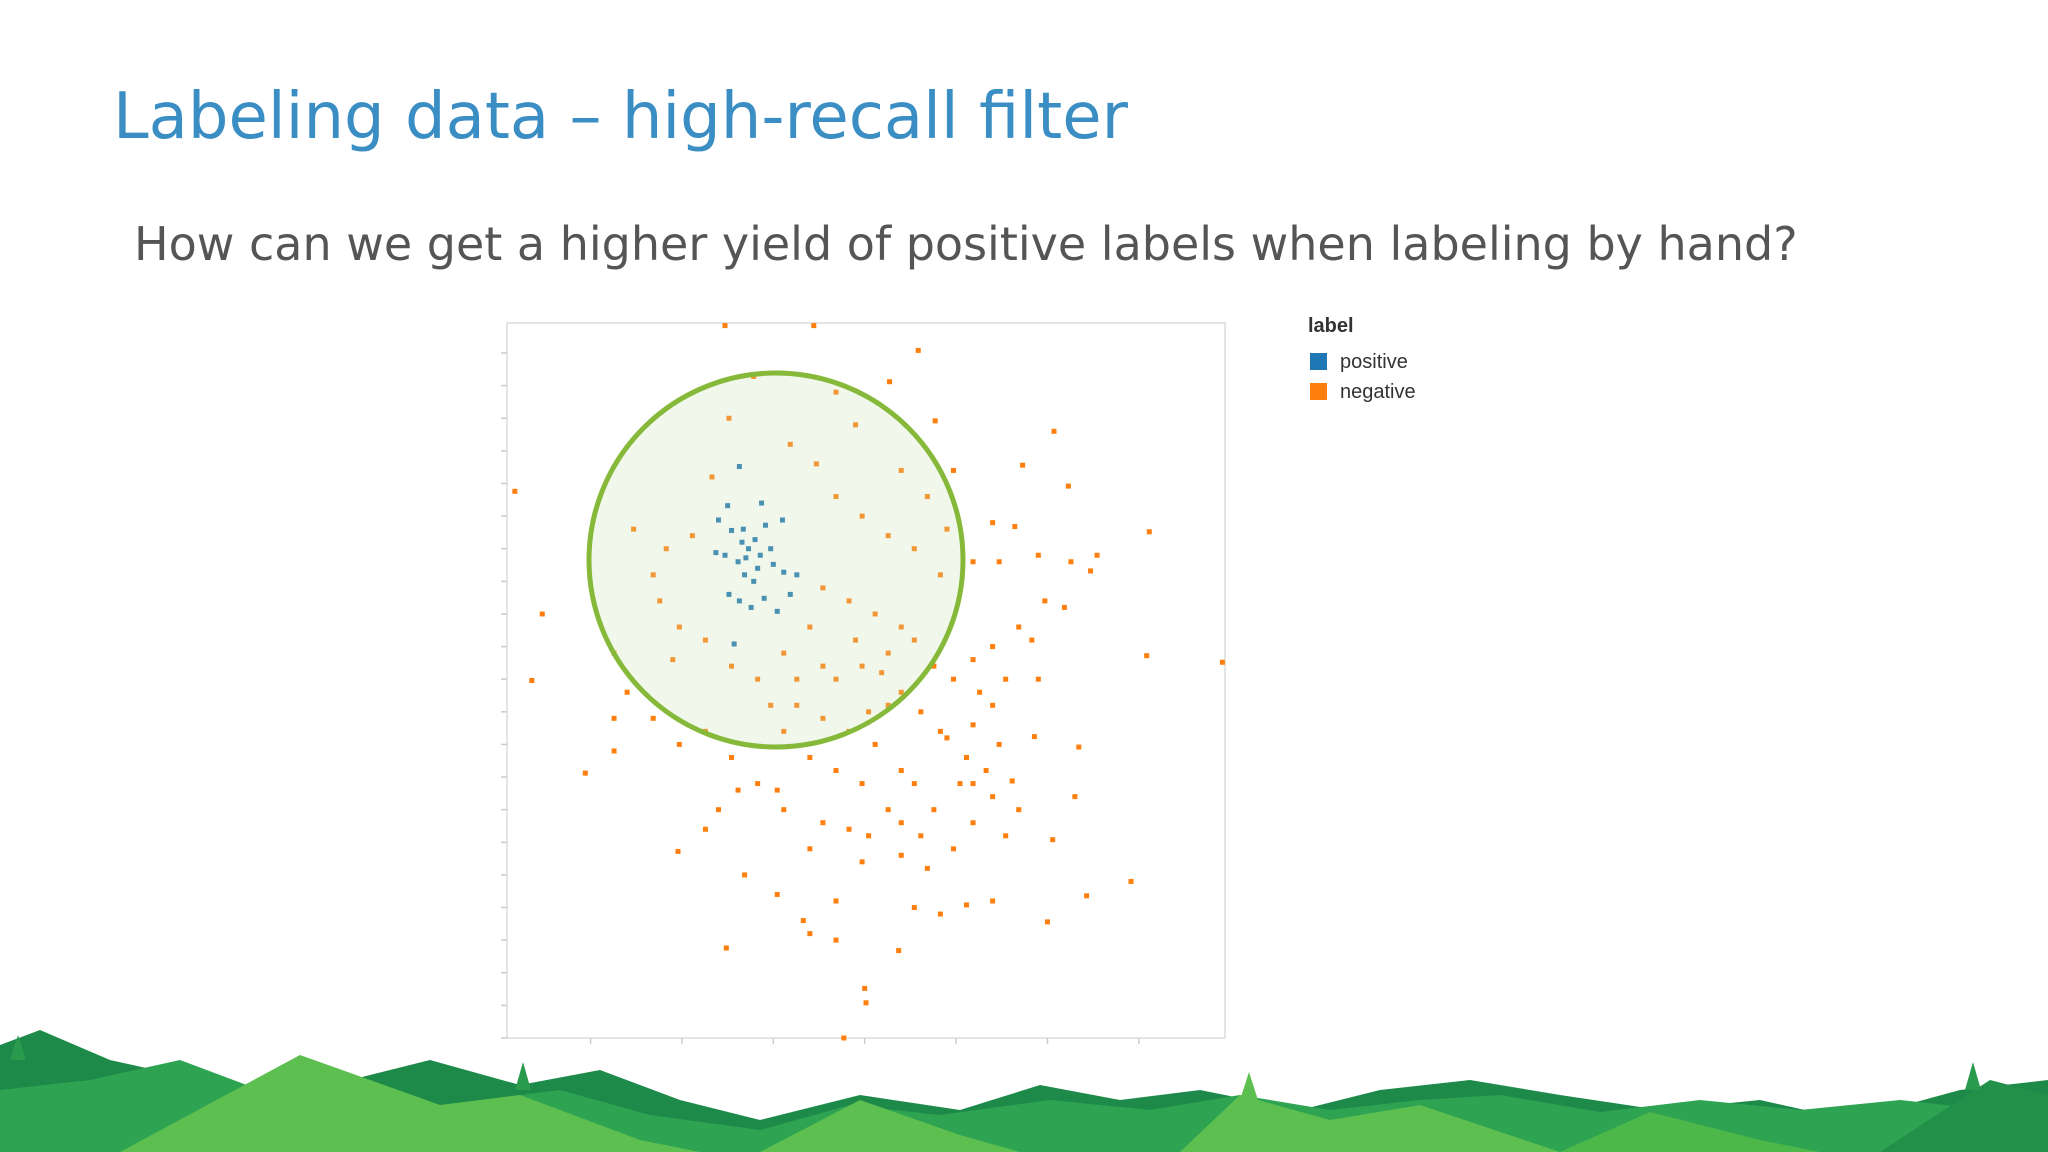 The width and height of the screenshot is (2048, 1152). Describe the element at coordinates (1318, 391) in the screenshot. I see `legend-swatch` at that location.